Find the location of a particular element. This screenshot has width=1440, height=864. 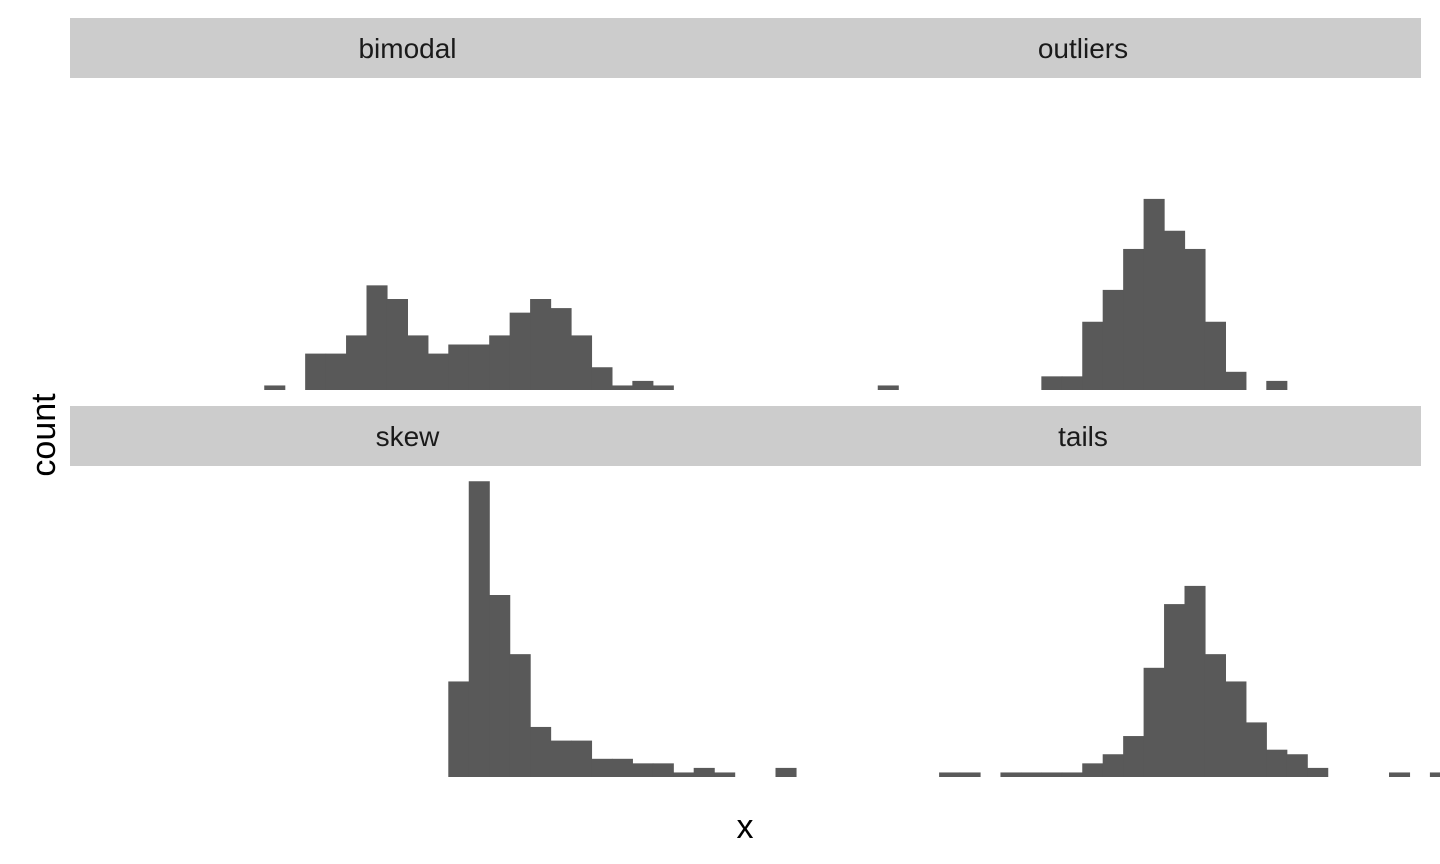

facet-label-tails: tails is located at coordinates (1083, 436).